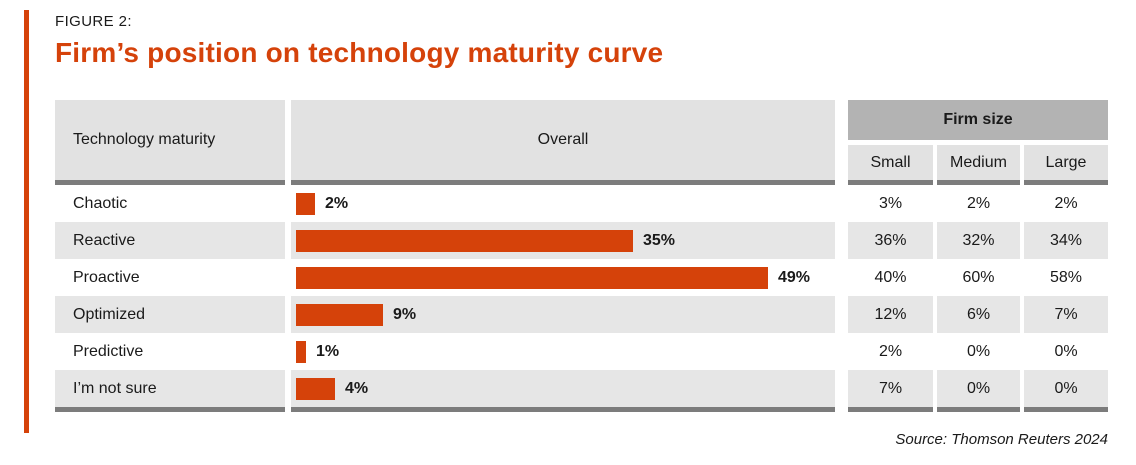 The height and width of the screenshot is (465, 1136). I want to click on row-label: Reactive, so click(170, 240).